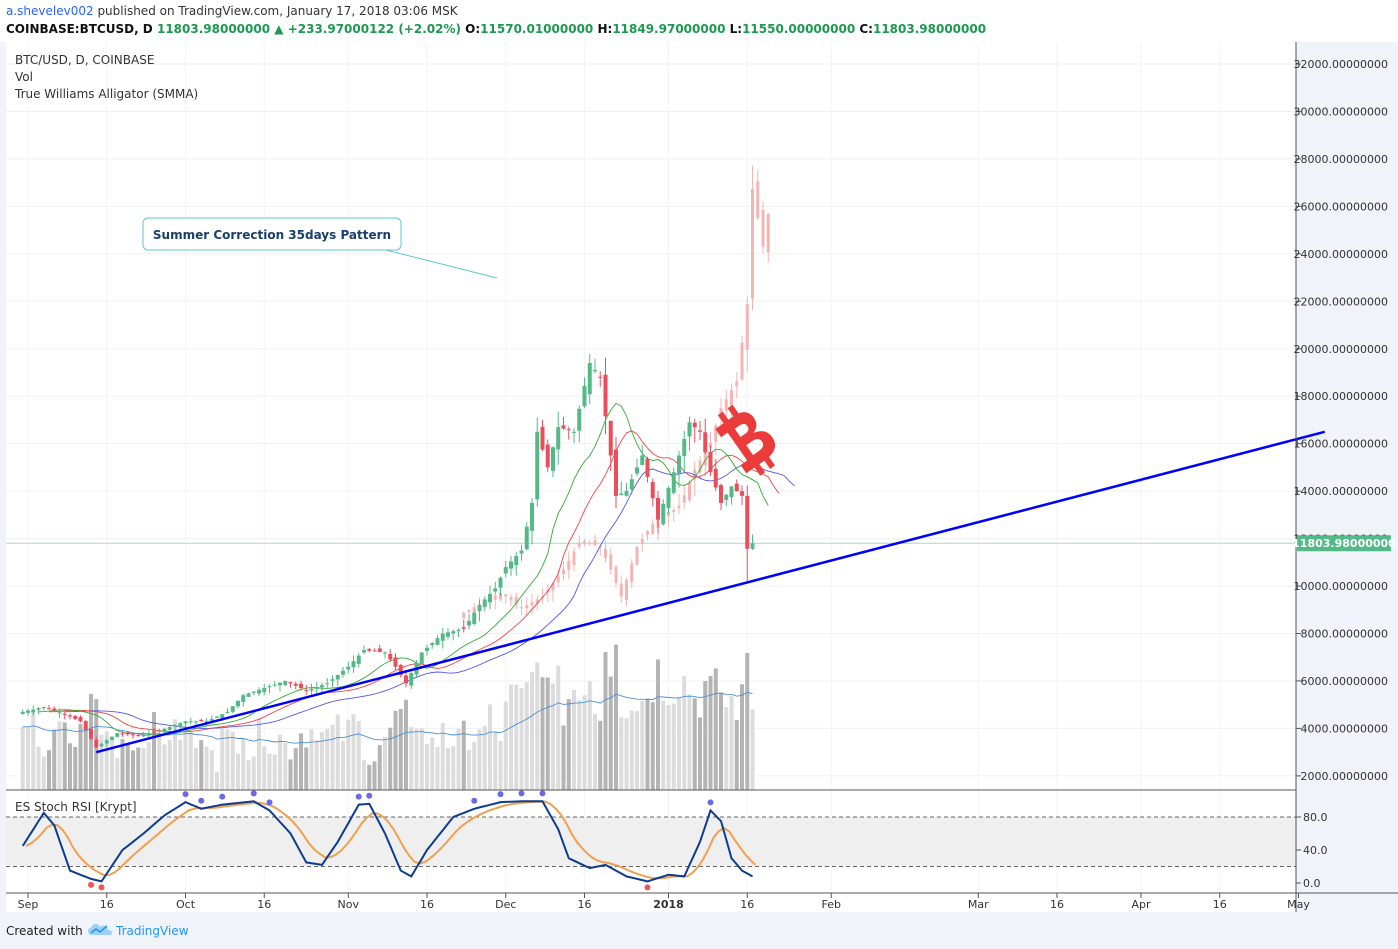 The image size is (1398, 949). Describe the element at coordinates (1341, 159) in the screenshot. I see `price-tick-label: 28000.00000000` at that location.